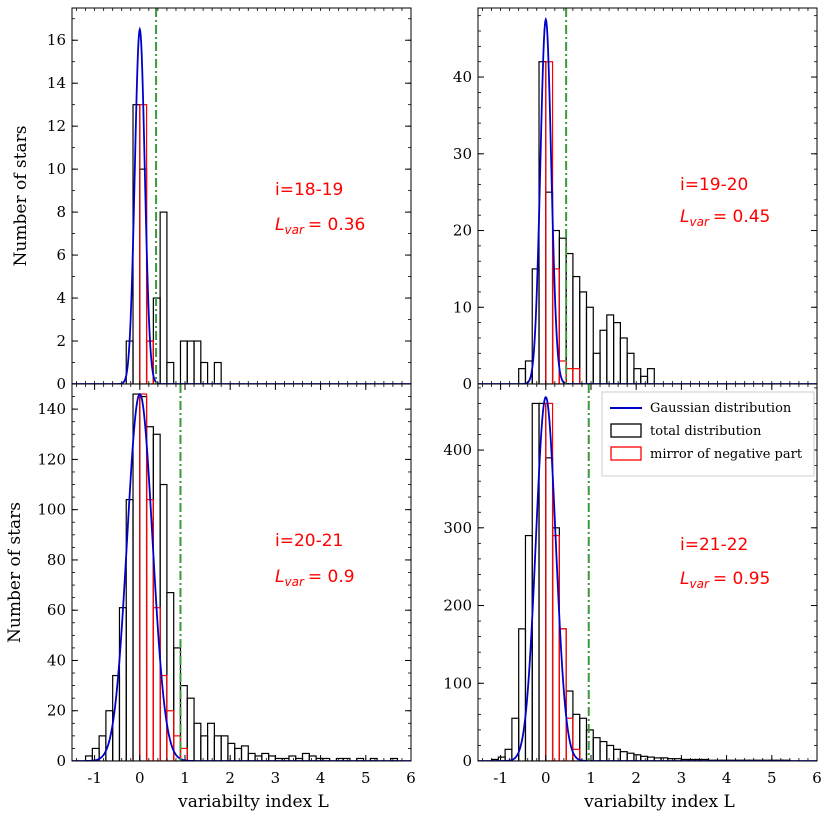 This screenshot has height=831, width=830. Describe the element at coordinates (457, 528) in the screenshot. I see `y-tick-label: 300` at that location.